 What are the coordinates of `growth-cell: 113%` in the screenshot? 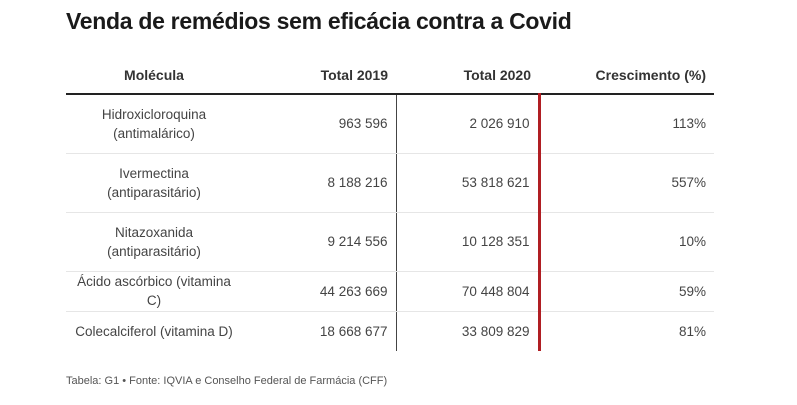 It's located at (626, 124).